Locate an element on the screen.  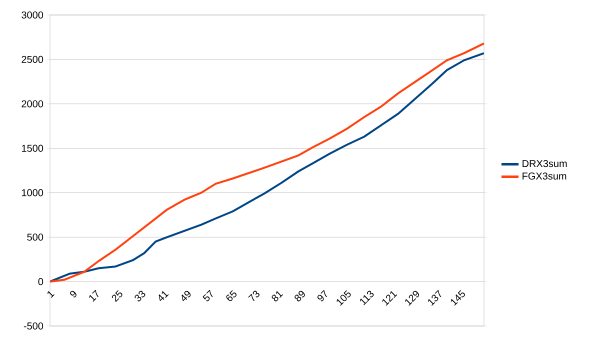
legend-label: DRX3sum is located at coordinates (544, 164).